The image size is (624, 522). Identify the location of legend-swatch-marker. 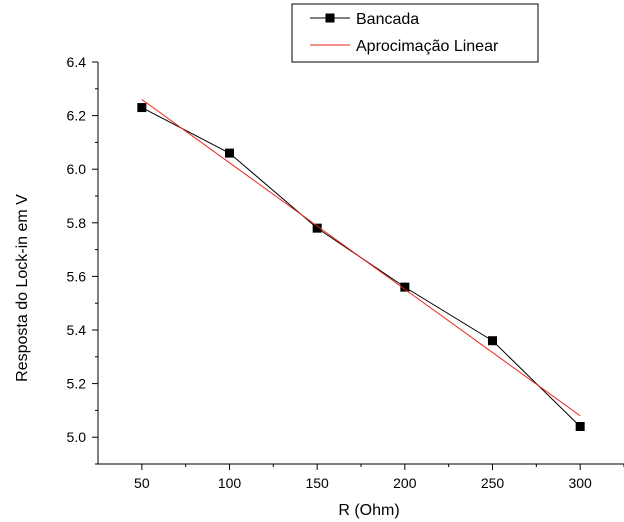
(330, 18).